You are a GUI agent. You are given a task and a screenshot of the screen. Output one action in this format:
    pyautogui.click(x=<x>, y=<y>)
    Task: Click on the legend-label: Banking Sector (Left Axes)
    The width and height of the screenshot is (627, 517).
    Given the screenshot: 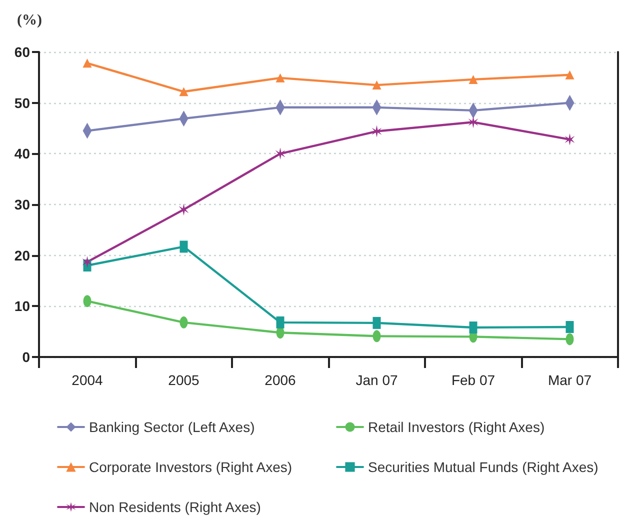 What is the action you would take?
    pyautogui.click(x=172, y=427)
    